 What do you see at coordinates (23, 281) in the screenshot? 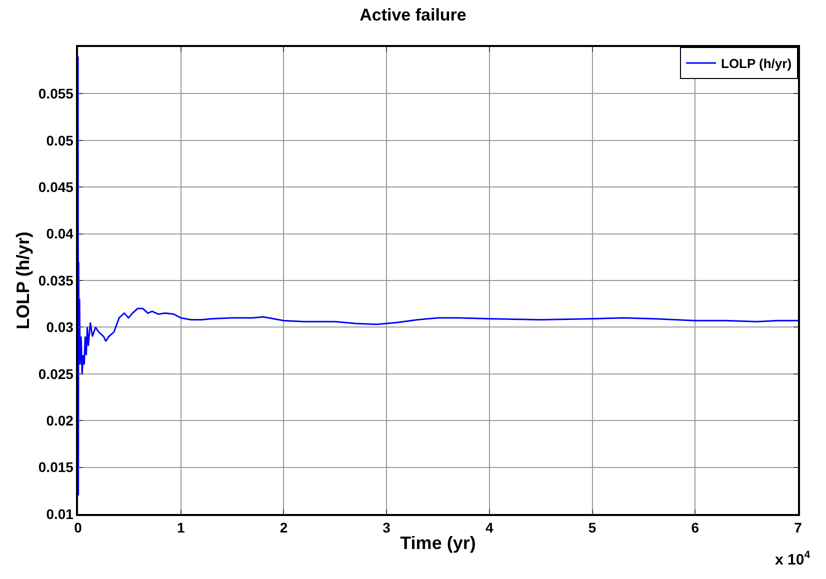
I see `y-axis-title: LOLP (h/yr)` at bounding box center [23, 281].